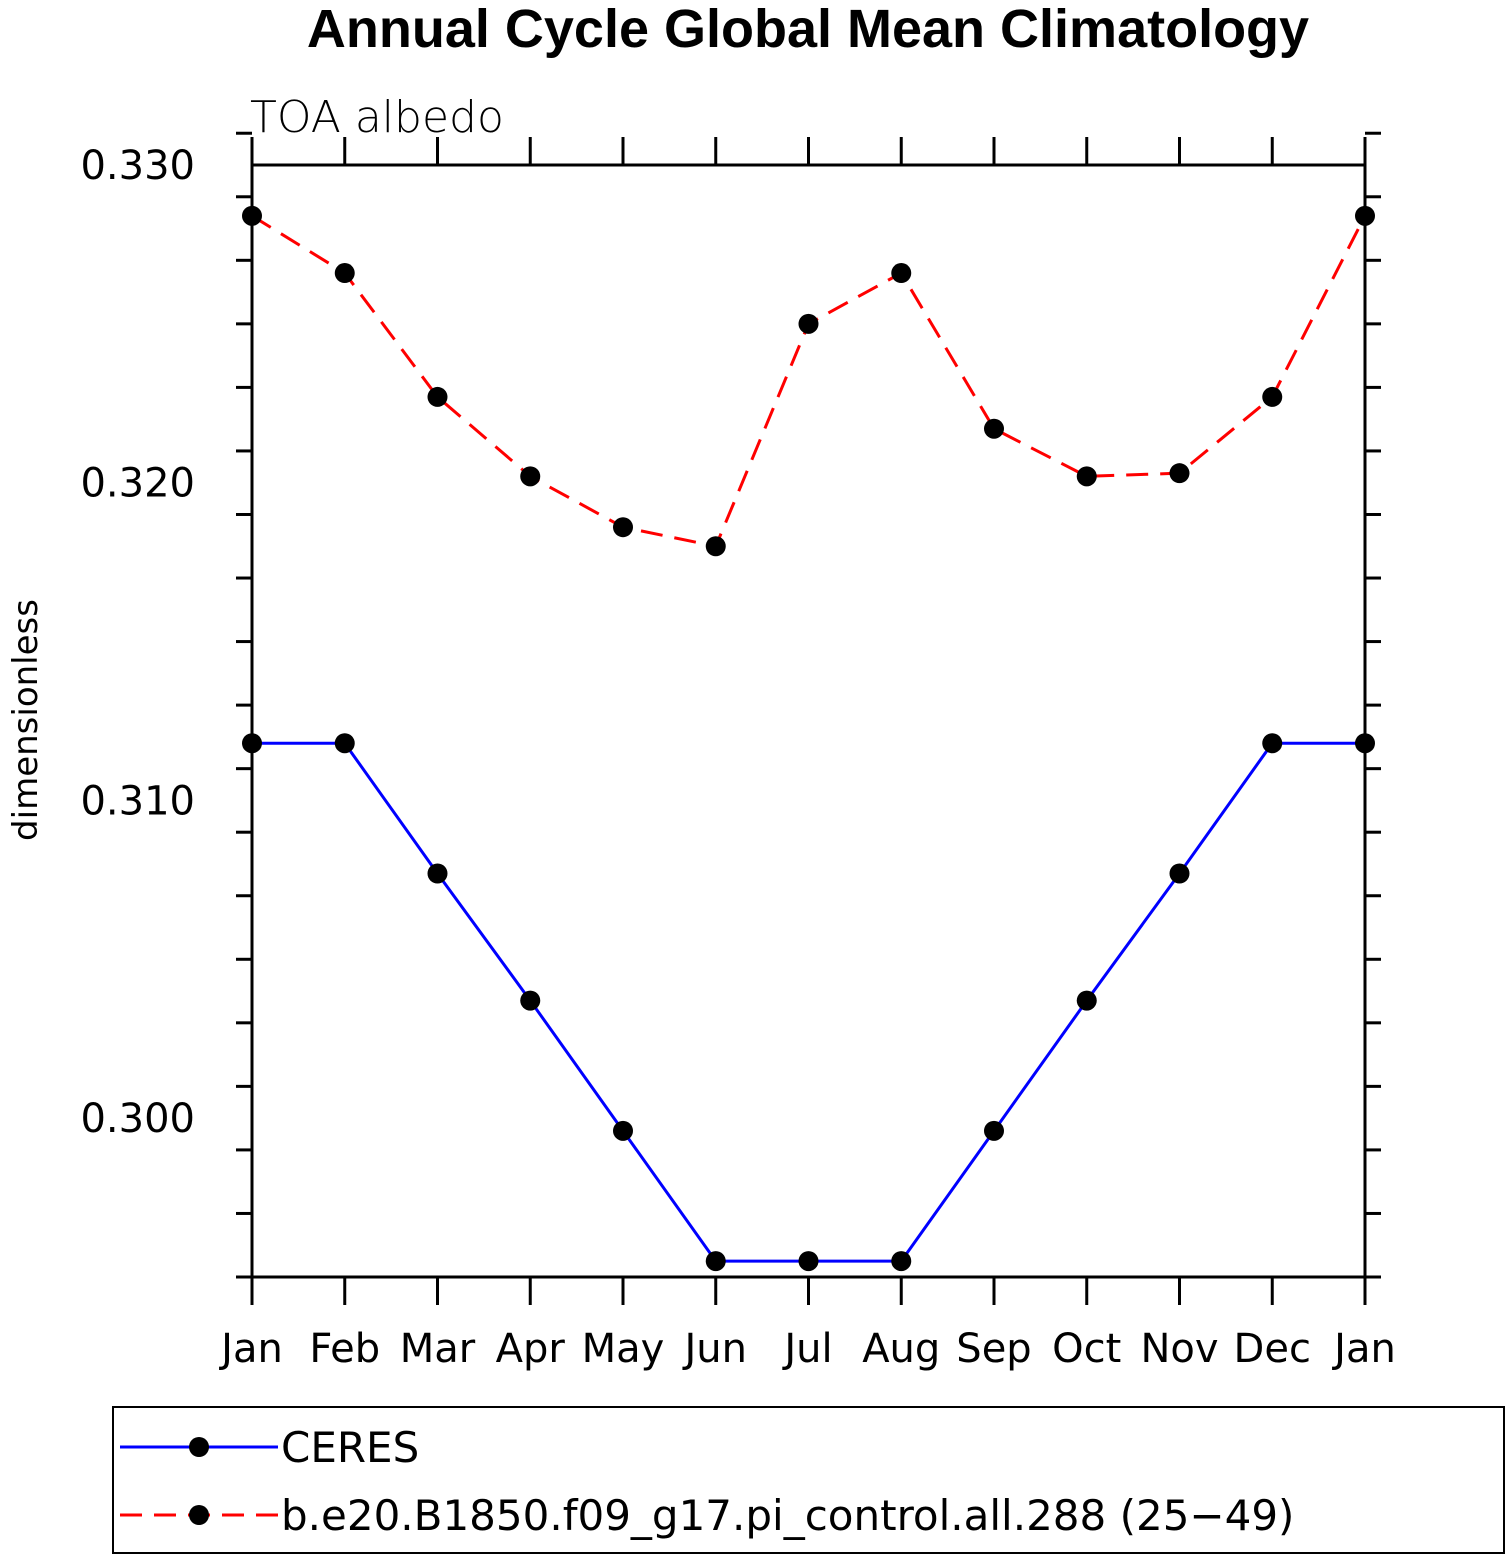  I want to click on x-tick-label: Aug, so click(901, 1349).